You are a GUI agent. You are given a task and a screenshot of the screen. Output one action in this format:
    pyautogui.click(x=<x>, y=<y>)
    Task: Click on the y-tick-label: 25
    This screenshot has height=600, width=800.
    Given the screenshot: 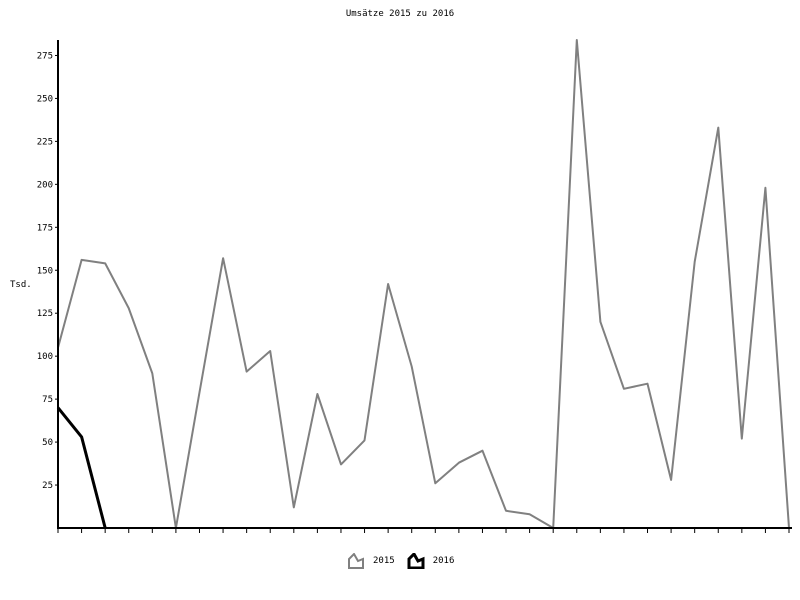 What is the action you would take?
    pyautogui.click(x=47, y=486)
    